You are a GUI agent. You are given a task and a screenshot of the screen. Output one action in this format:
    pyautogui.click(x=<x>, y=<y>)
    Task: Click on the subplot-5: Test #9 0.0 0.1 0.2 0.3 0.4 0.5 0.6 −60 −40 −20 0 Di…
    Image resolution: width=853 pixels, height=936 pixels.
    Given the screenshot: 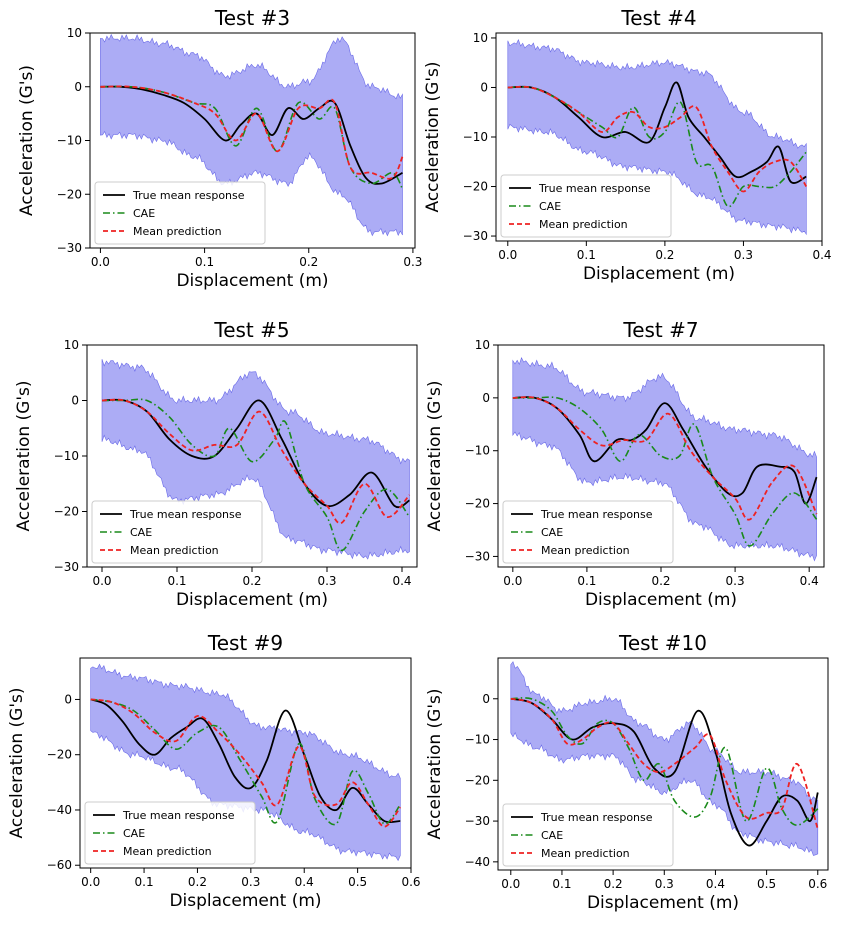 What is the action you would take?
    pyautogui.click(x=214, y=771)
    